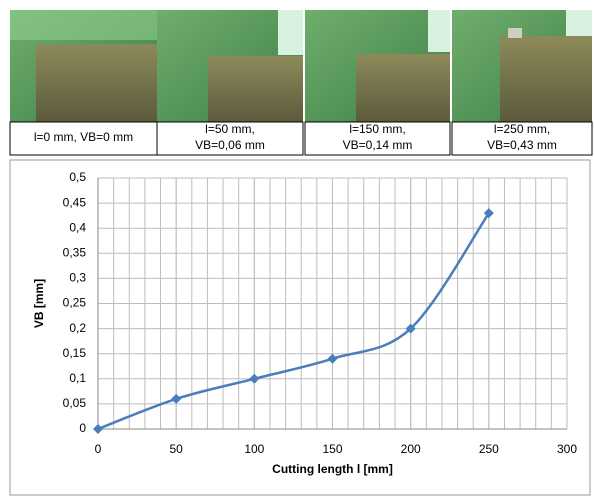 This screenshot has width=594, height=498. Describe the element at coordinates (332, 469) in the screenshot. I see `x-axis-label: Cutting length l [mm]` at that location.